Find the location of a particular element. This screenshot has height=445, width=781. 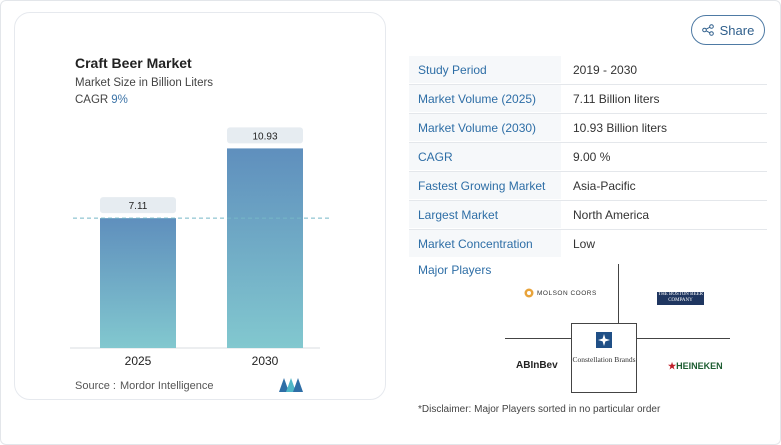

info-row-cagr: CAGR 9.00 % is located at coordinates (588, 157).